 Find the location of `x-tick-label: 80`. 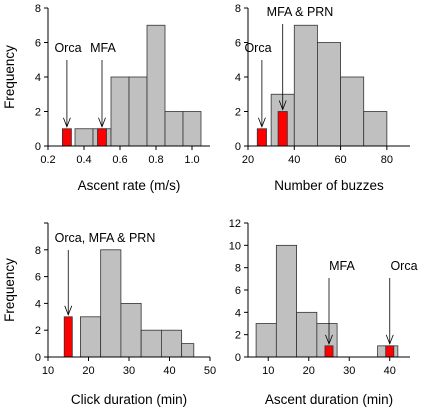

x-tick-label: 80 is located at coordinates (387, 160).